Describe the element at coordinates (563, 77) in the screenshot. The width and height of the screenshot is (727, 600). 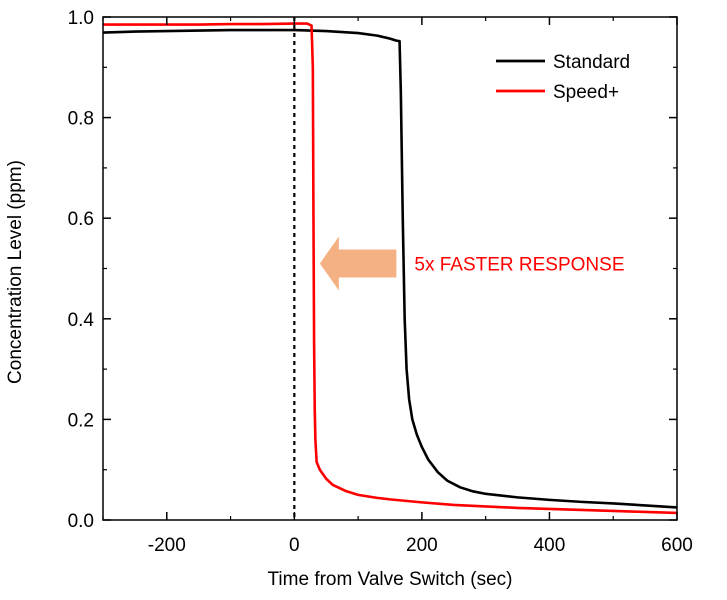
I see `legend: Standard Speed+` at that location.